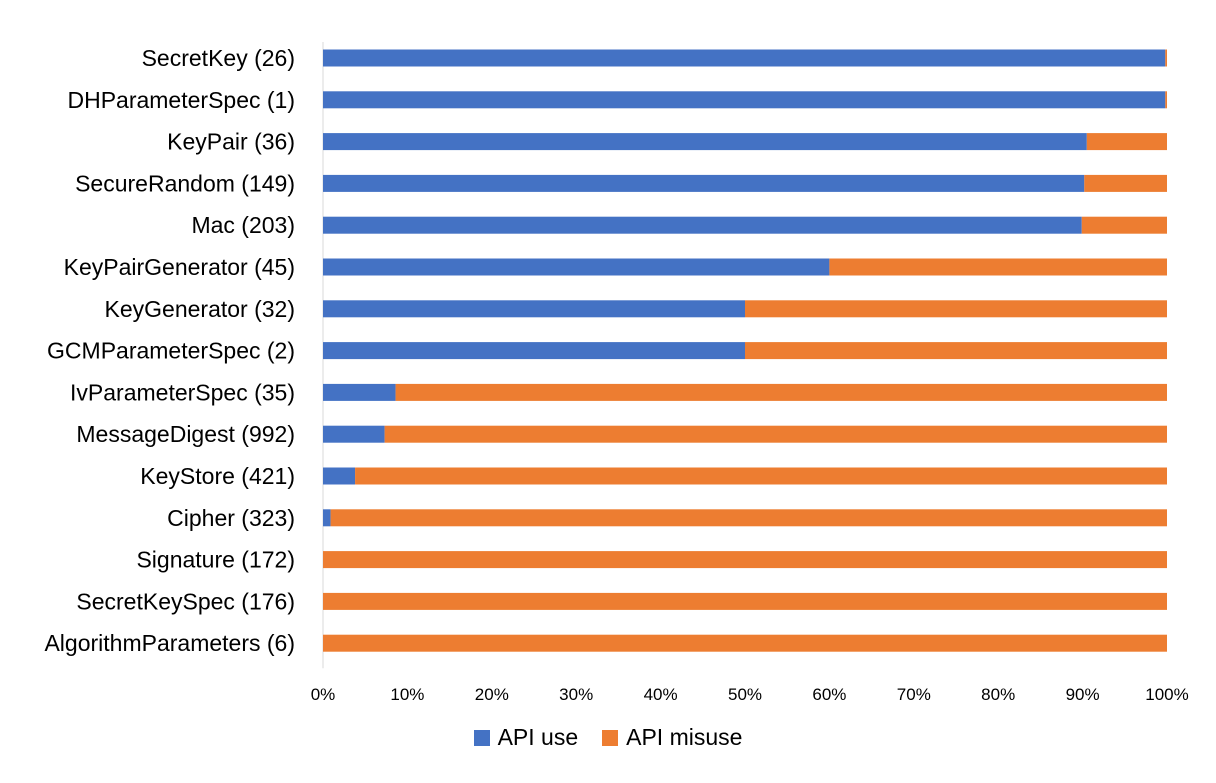  I want to click on legend-label-api-use: API use, so click(538, 737).